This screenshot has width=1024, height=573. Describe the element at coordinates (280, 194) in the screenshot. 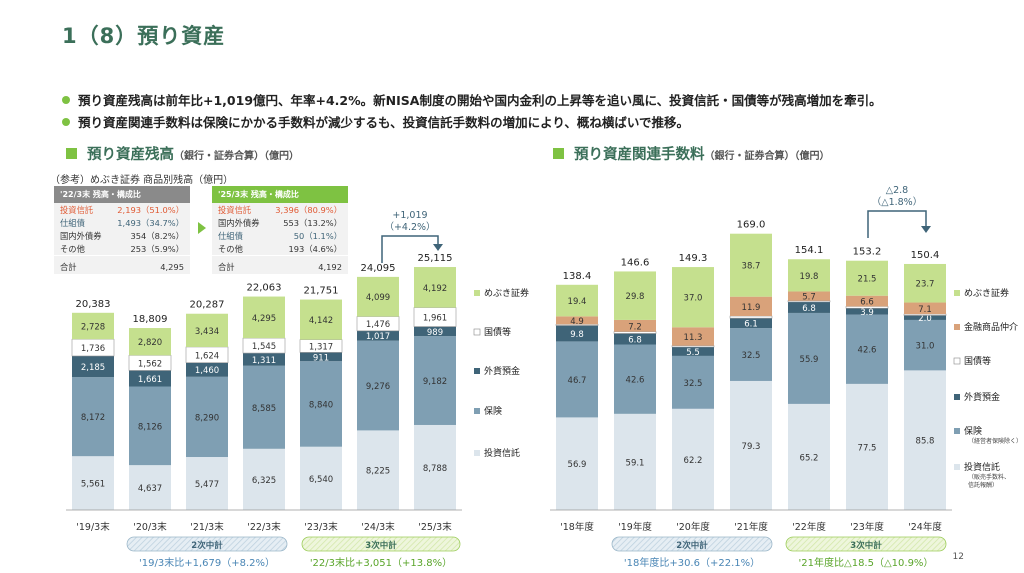

I see `table-header: '25/3末 残高・構成比` at that location.